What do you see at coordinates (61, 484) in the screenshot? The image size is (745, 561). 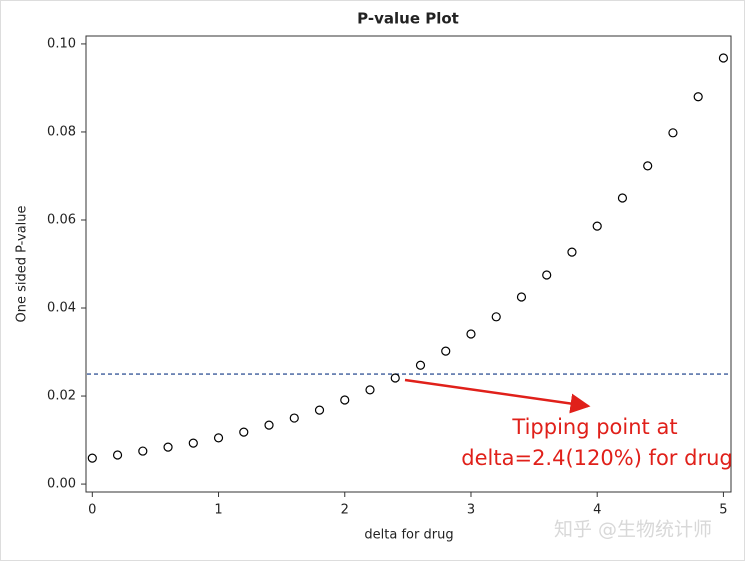 I see `y-tick-label: 0.00` at bounding box center [61, 484].